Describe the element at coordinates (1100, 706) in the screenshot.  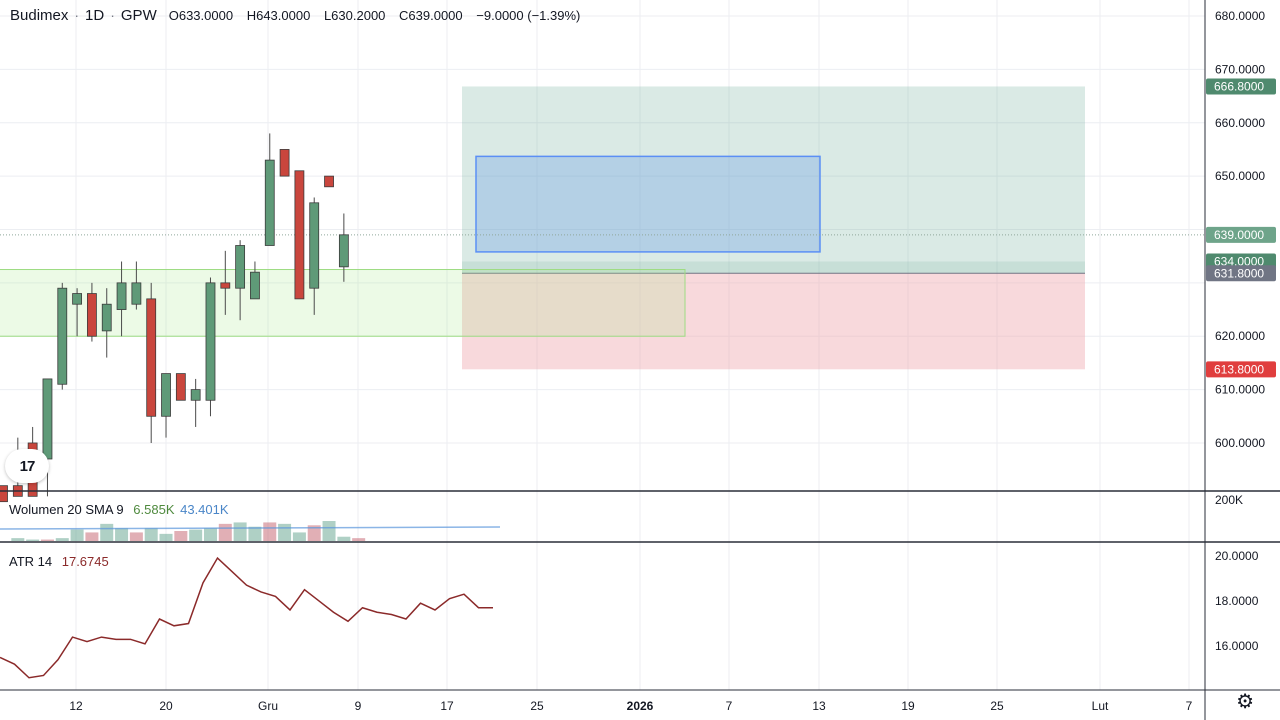
I see `time-tick-label: Lut` at that location.